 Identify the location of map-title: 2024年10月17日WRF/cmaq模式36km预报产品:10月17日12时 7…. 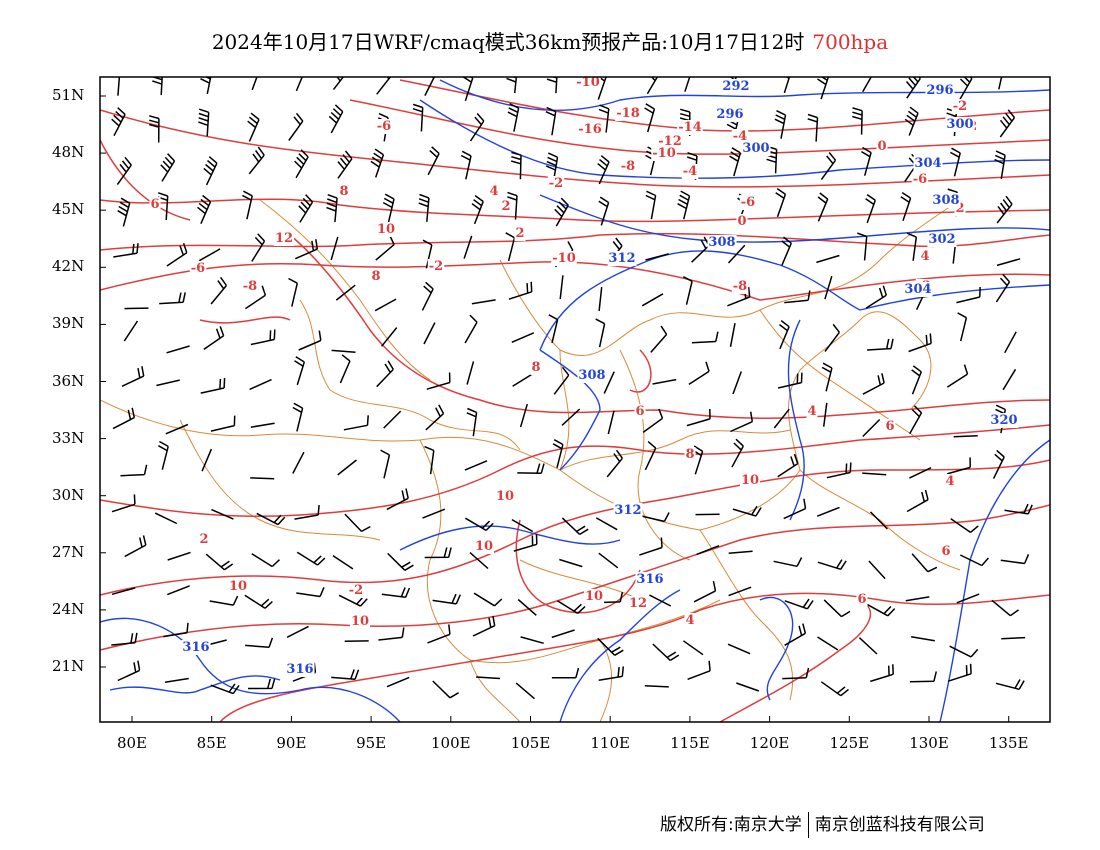
(550, 40).